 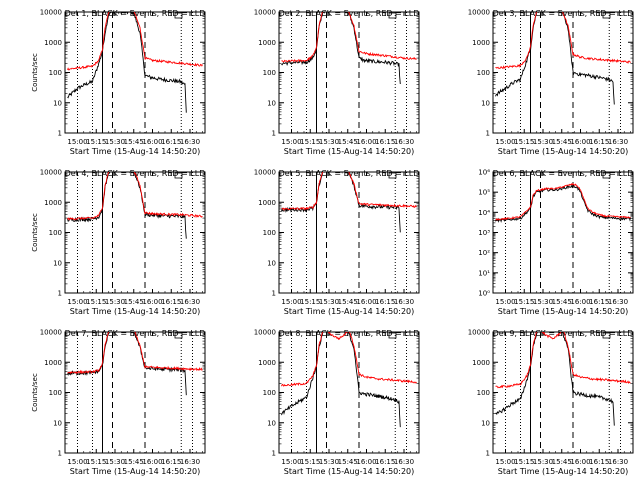 What do you see at coordinates (563, 173) in the screenshot?
I see `panel-title: Det 6, BLACK = Events, RED = LLD` at bounding box center [563, 173].